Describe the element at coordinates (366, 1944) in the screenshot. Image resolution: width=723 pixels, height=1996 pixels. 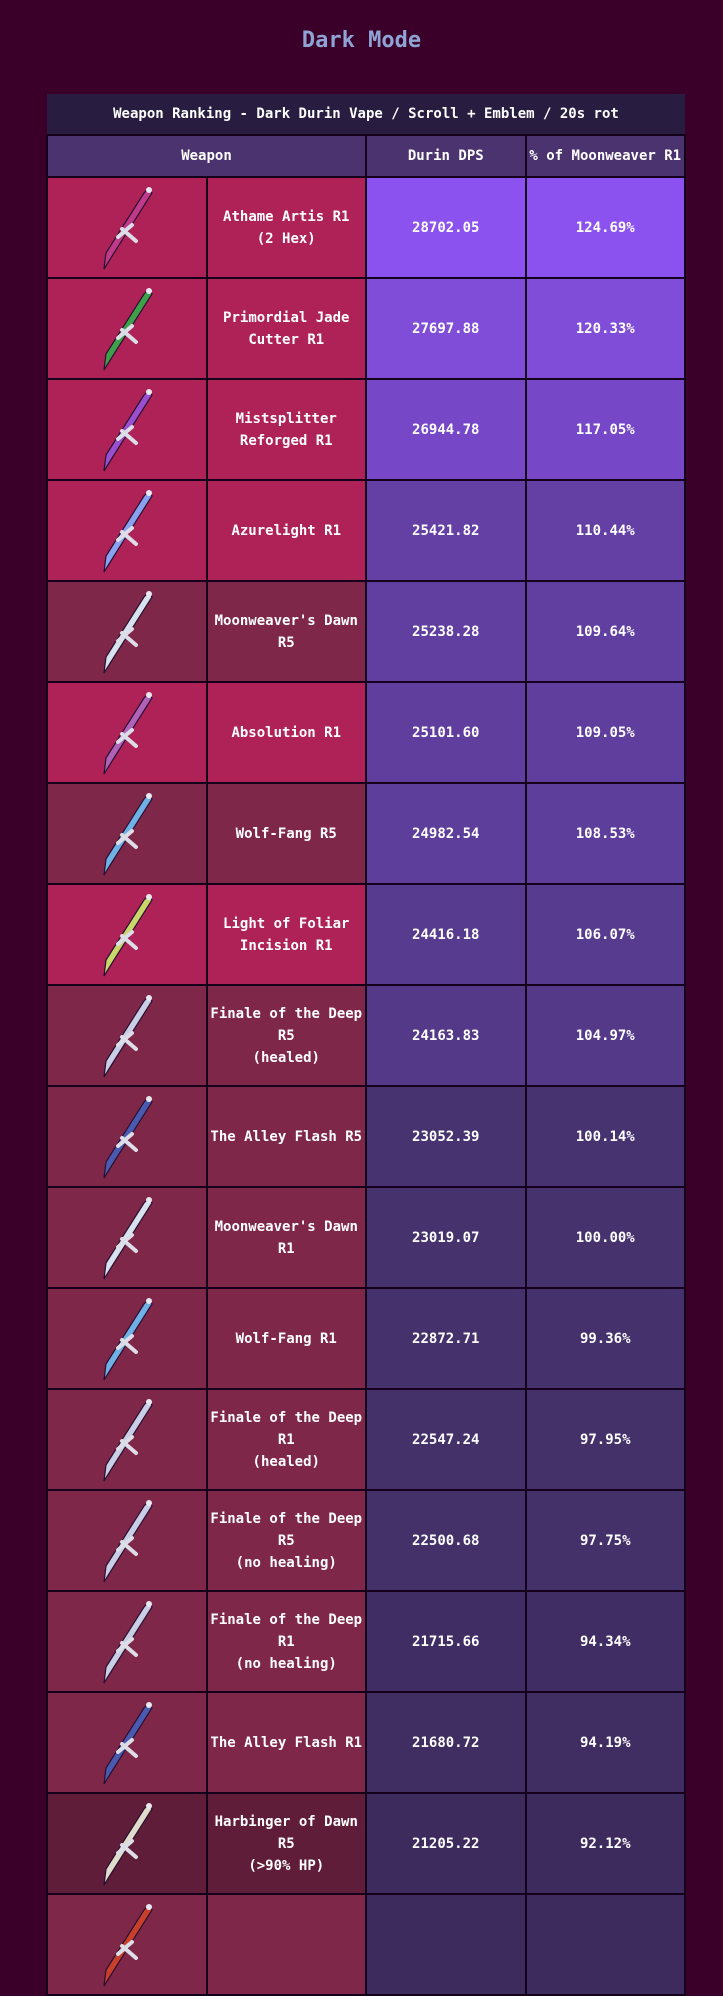
I see `table-row` at that location.